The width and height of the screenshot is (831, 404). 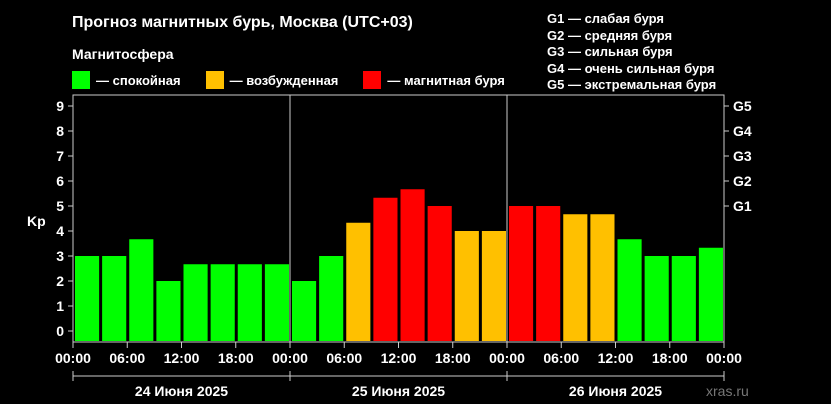 What do you see at coordinates (60, 106) in the screenshot?
I see `y-tick-label: 9` at bounding box center [60, 106].